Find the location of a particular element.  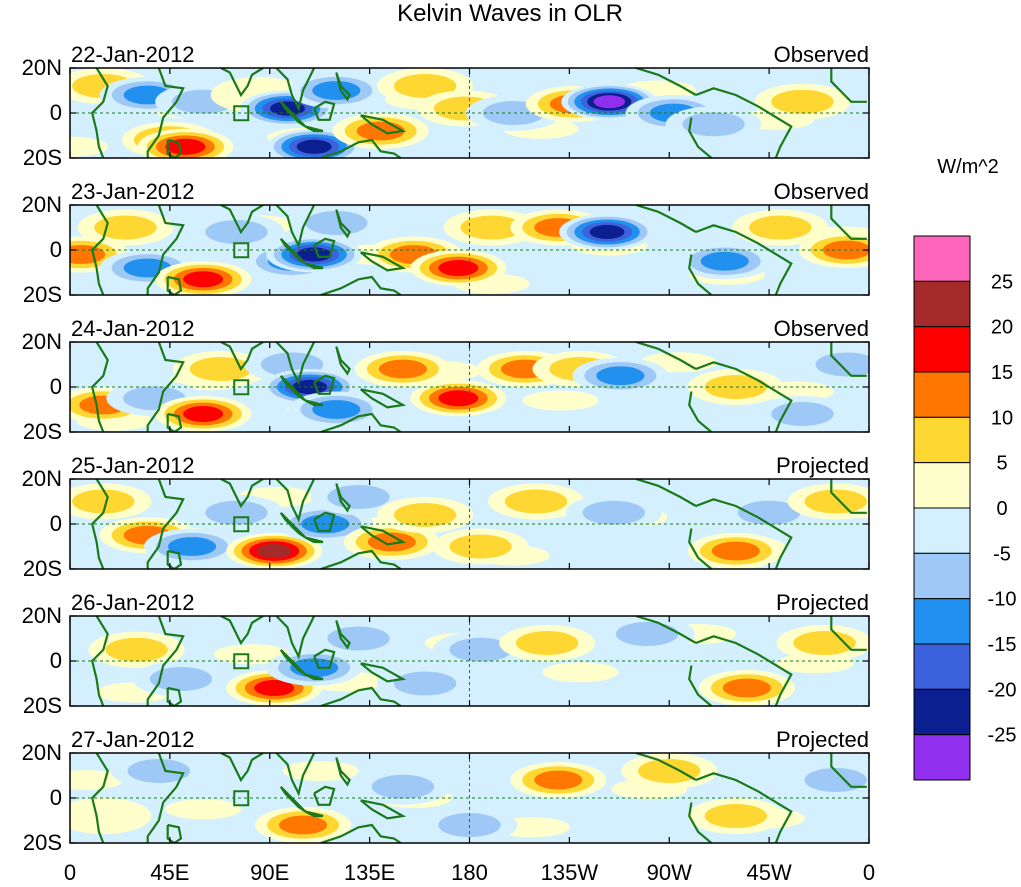

x-tick-label: 90E is located at coordinates (269, 872).